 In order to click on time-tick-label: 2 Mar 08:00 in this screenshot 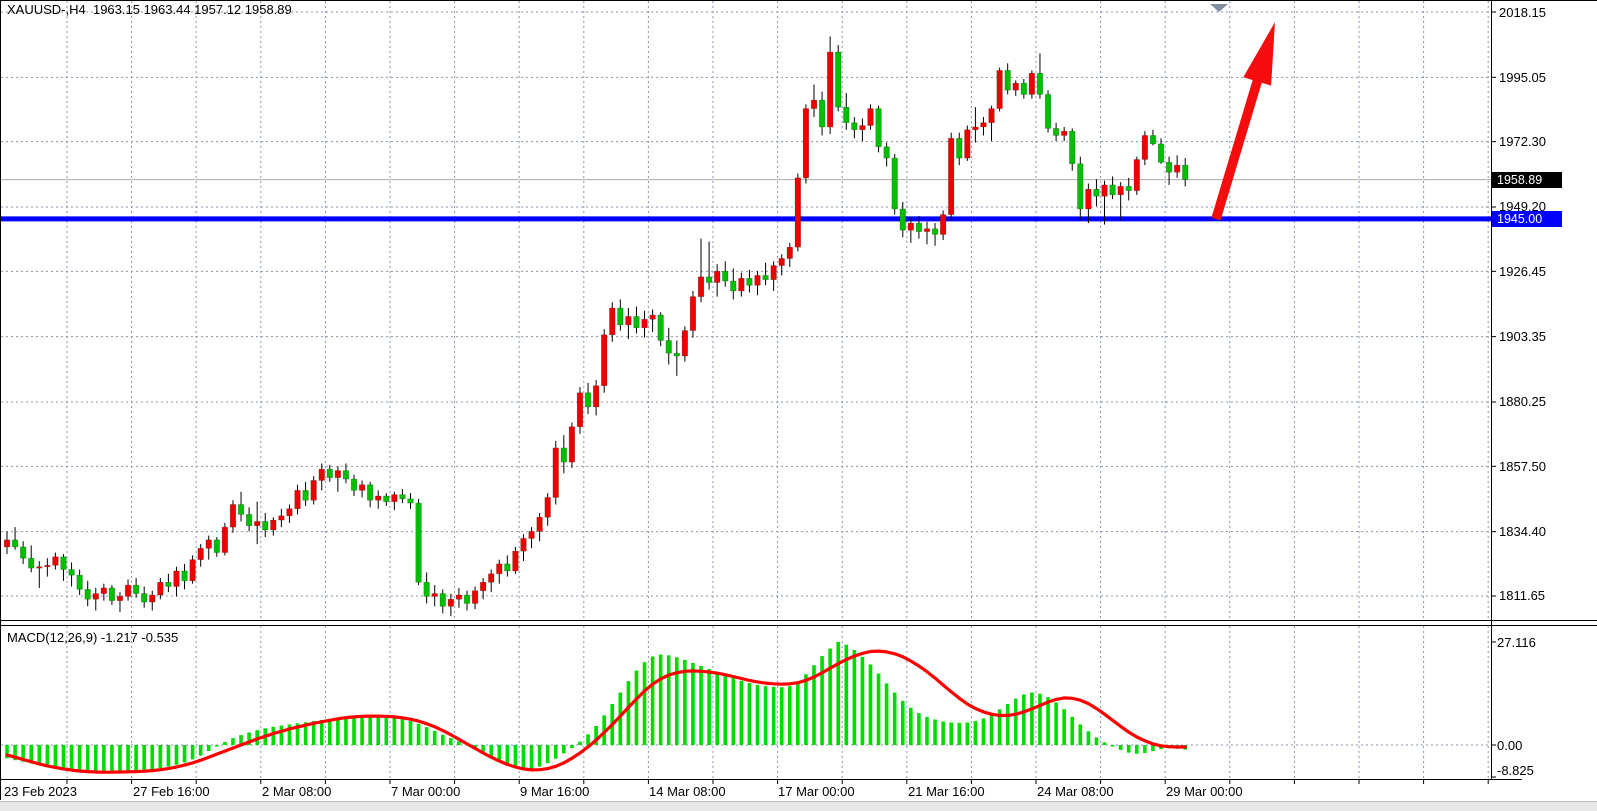, I will do `click(297, 791)`.